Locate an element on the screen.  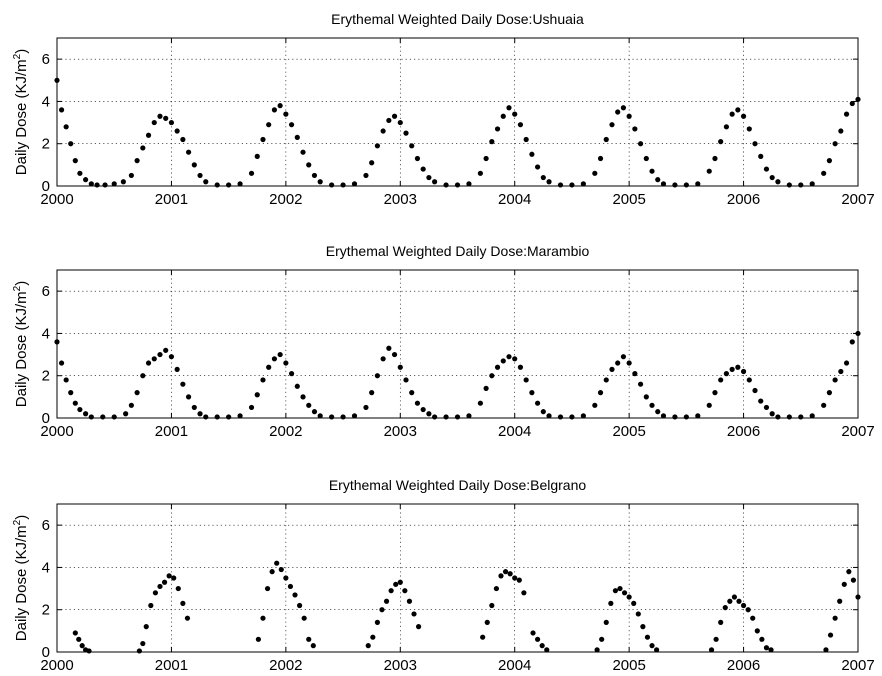
x-tick-label: 2001 is located at coordinates (171, 199).